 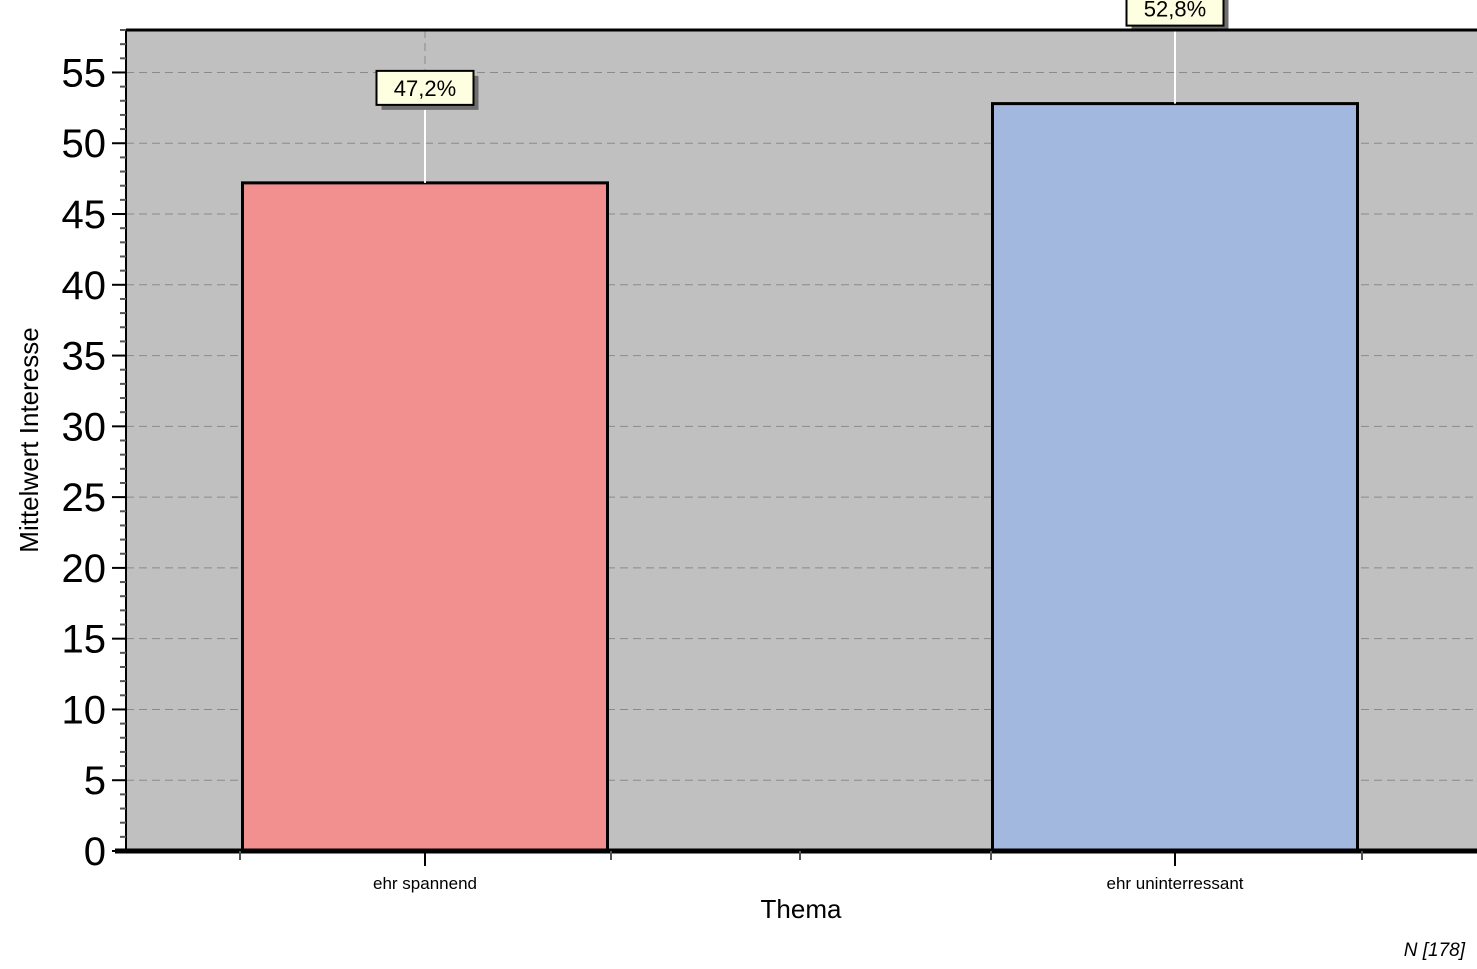 What do you see at coordinates (29, 439) in the screenshot?
I see `y-axis-title: Mittelwert Interesse` at bounding box center [29, 439].